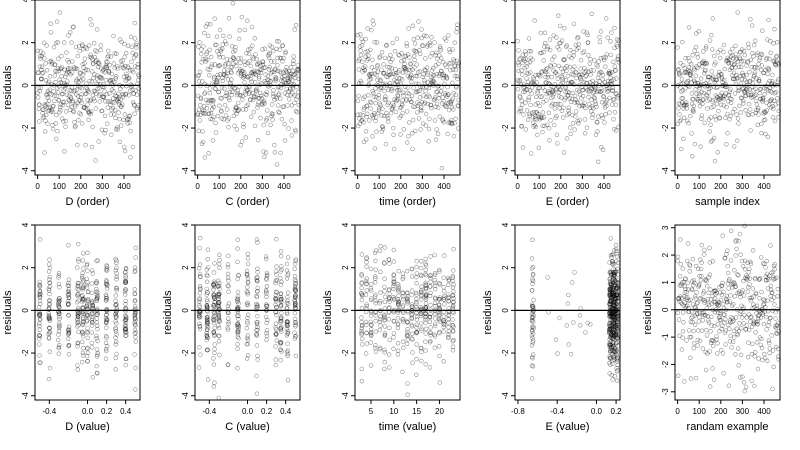  Describe the element at coordinates (505, 396) in the screenshot. I see `y-tick-label: -4` at that location.